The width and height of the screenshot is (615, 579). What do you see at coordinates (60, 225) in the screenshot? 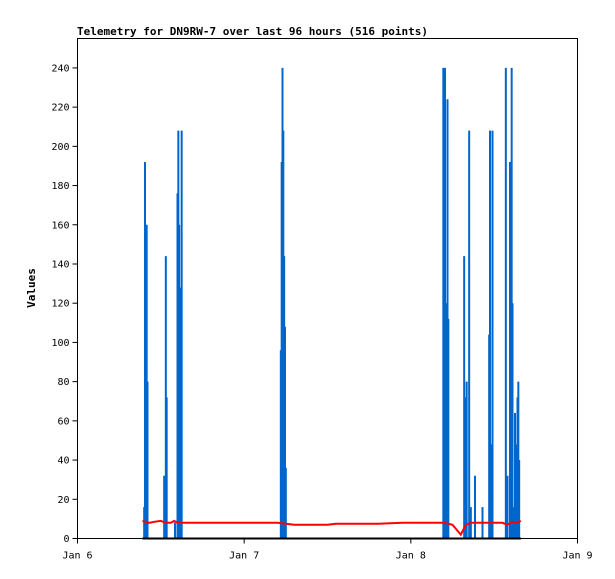
I see `y-tick-label: 160` at bounding box center [60, 225].